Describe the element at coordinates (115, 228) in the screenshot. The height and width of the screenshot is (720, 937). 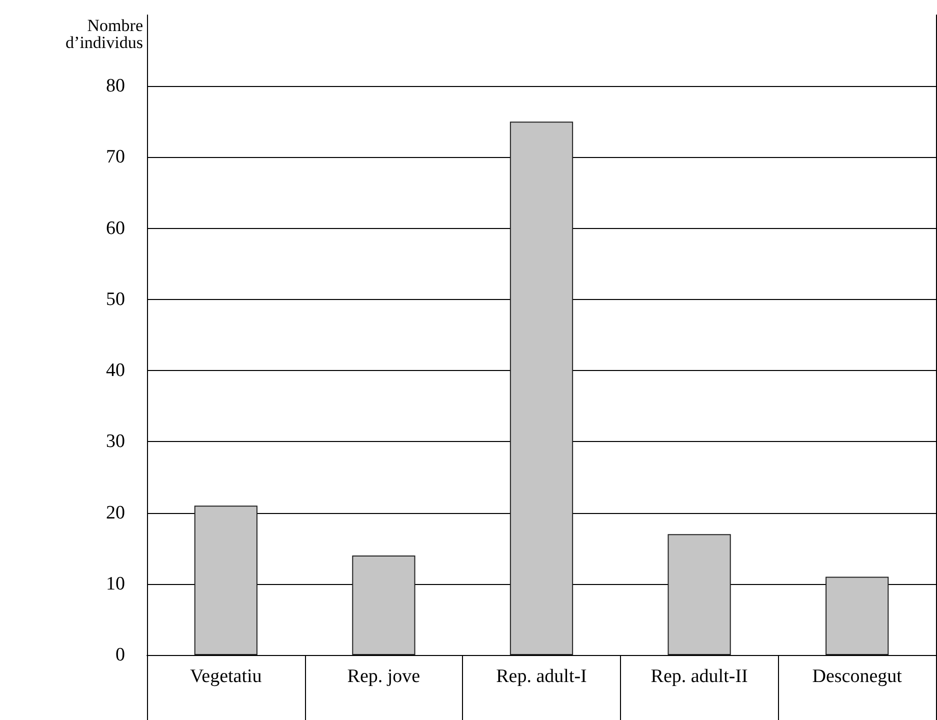
I see `y-tick-label: 60` at that location.